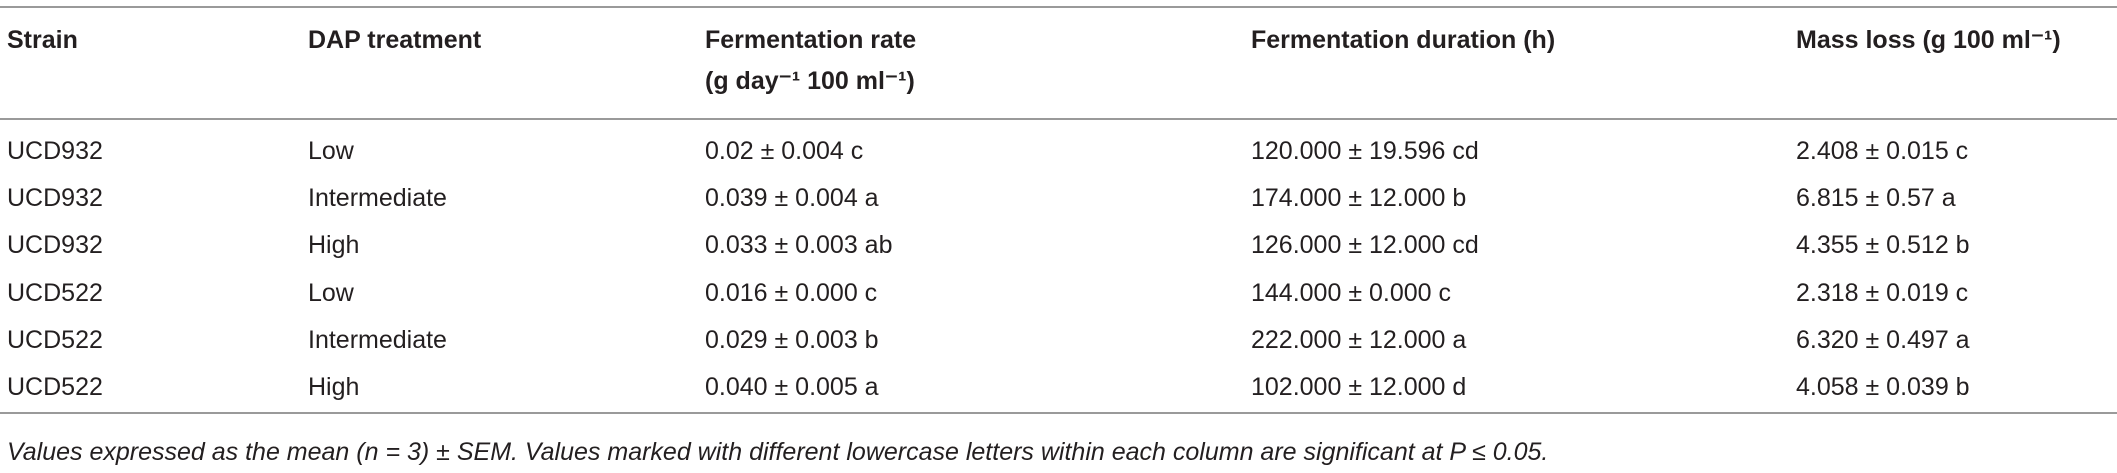 This screenshot has height=473, width=2117. Describe the element at coordinates (1058, 413) in the screenshot. I see `bottom-rule` at that location.